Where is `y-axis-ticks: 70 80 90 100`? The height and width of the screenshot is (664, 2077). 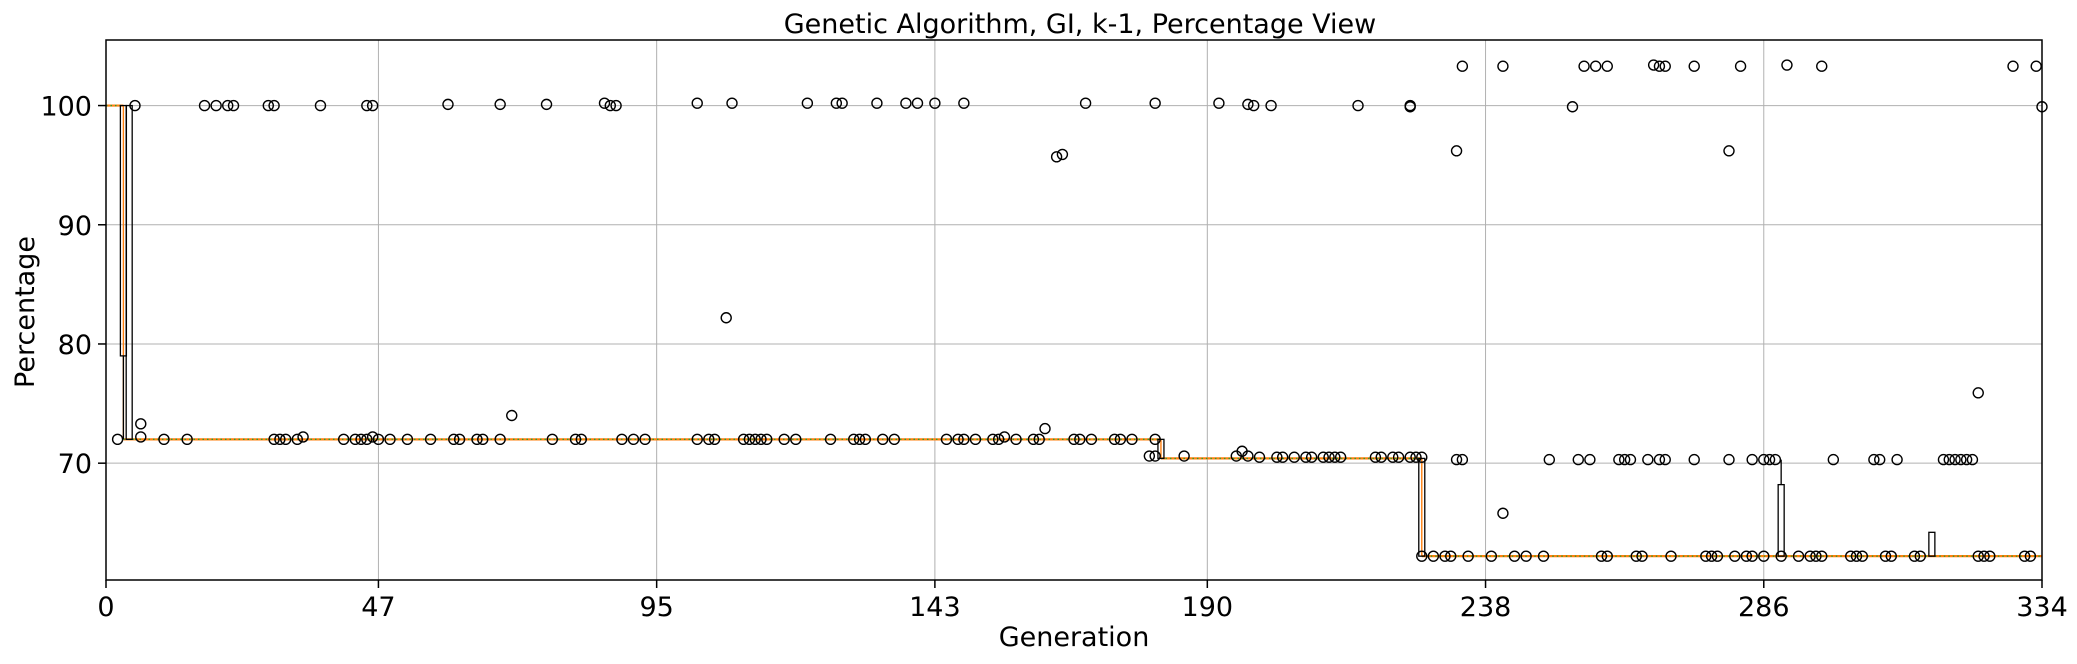
y-axis-ticks: 70 80 90 100 is located at coordinates (73, 286).